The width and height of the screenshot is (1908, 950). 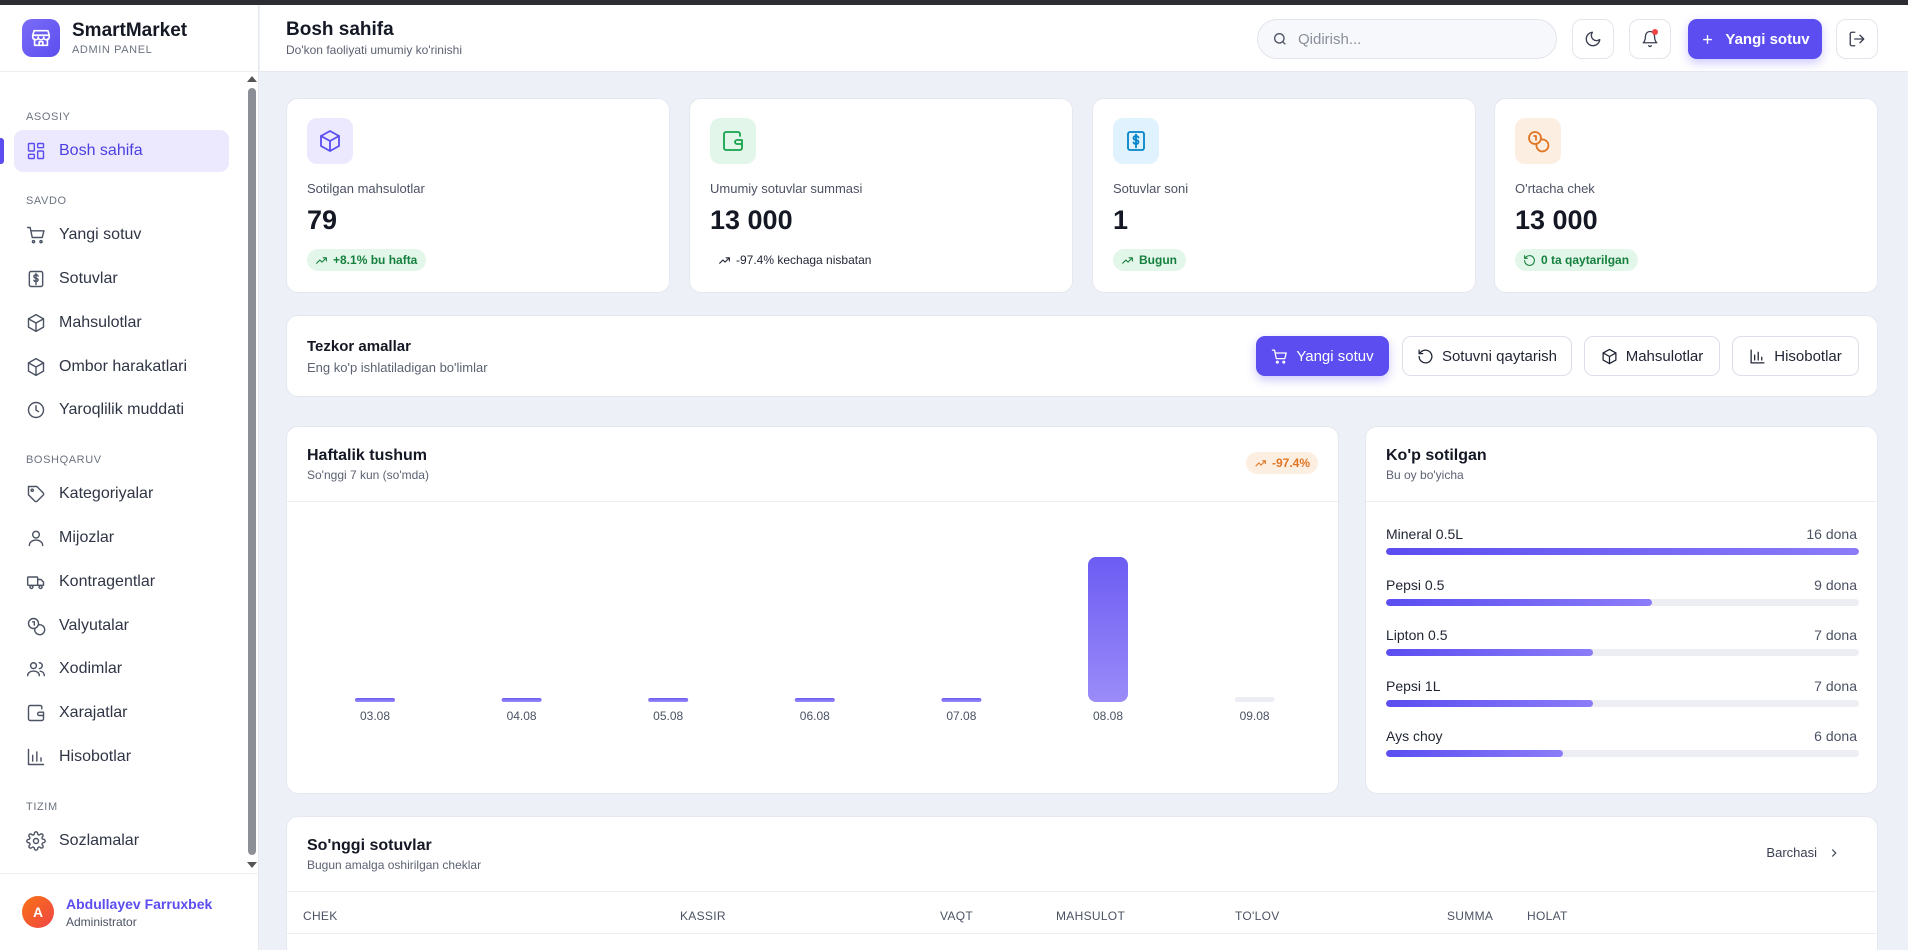 I want to click on notifications-button, so click(x=1650, y=39).